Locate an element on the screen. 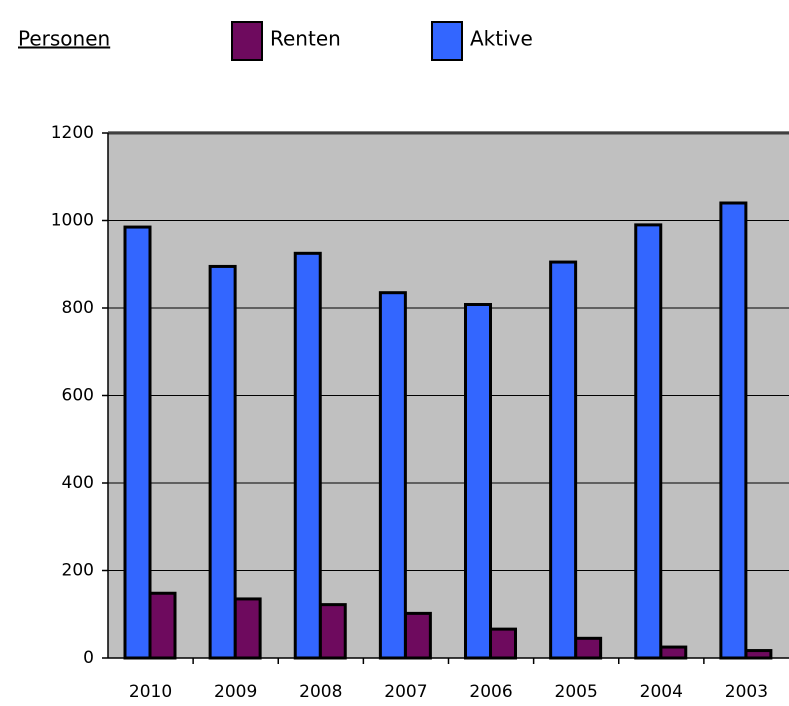 Image resolution: width=789 pixels, height=706 pixels. y-tick-label: 600 is located at coordinates (78, 396).